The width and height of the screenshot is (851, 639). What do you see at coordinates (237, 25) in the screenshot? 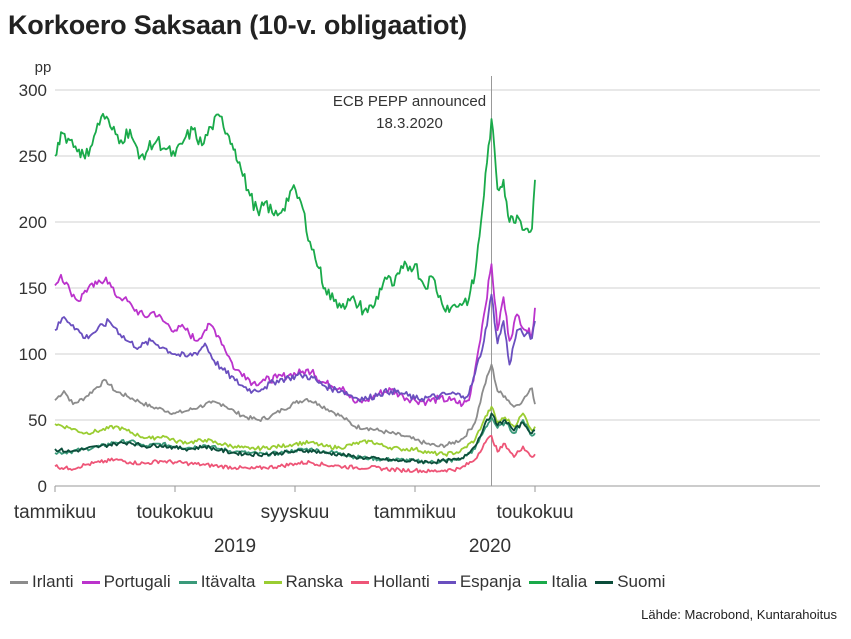
I see `chart-title: Korkoero Saksaan (10-v. obligaatiot)` at bounding box center [237, 25].